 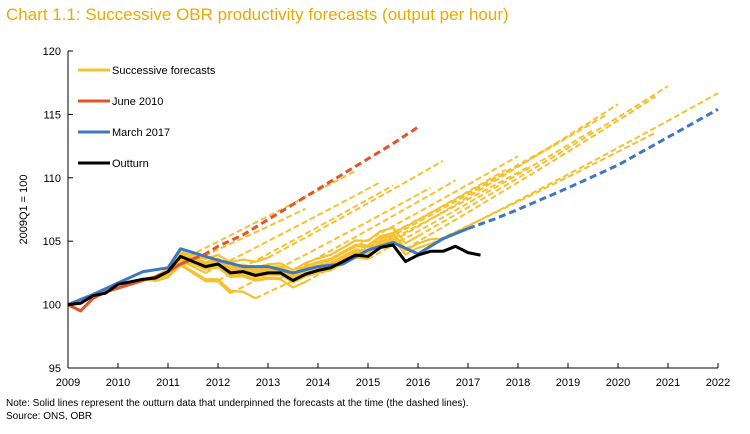 I want to click on x-tick-label: 2013, so click(x=268, y=383).